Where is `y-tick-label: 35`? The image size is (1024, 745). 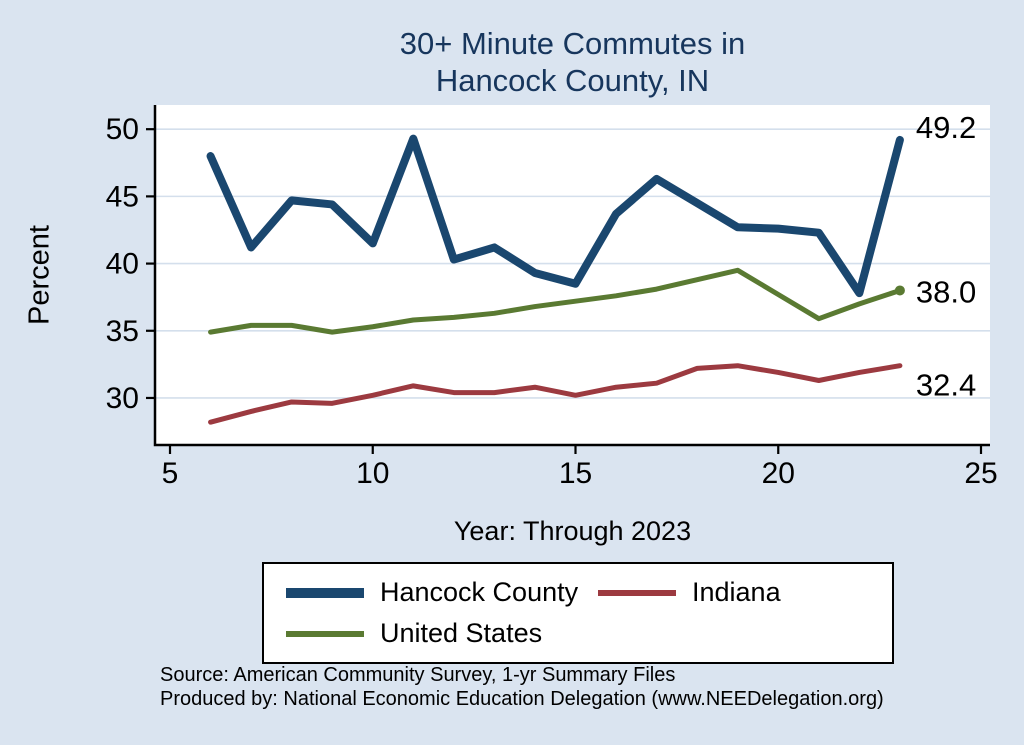
y-tick-label: 35 is located at coordinates (122, 331).